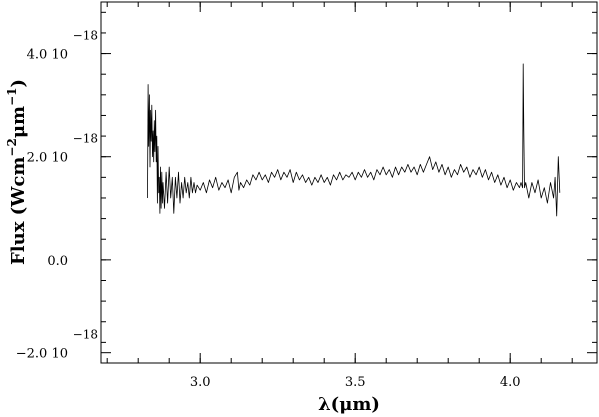 This screenshot has width=599, height=417. What do you see at coordinates (355, 382) in the screenshot?
I see `x-tick-label: 3.5` at bounding box center [355, 382].